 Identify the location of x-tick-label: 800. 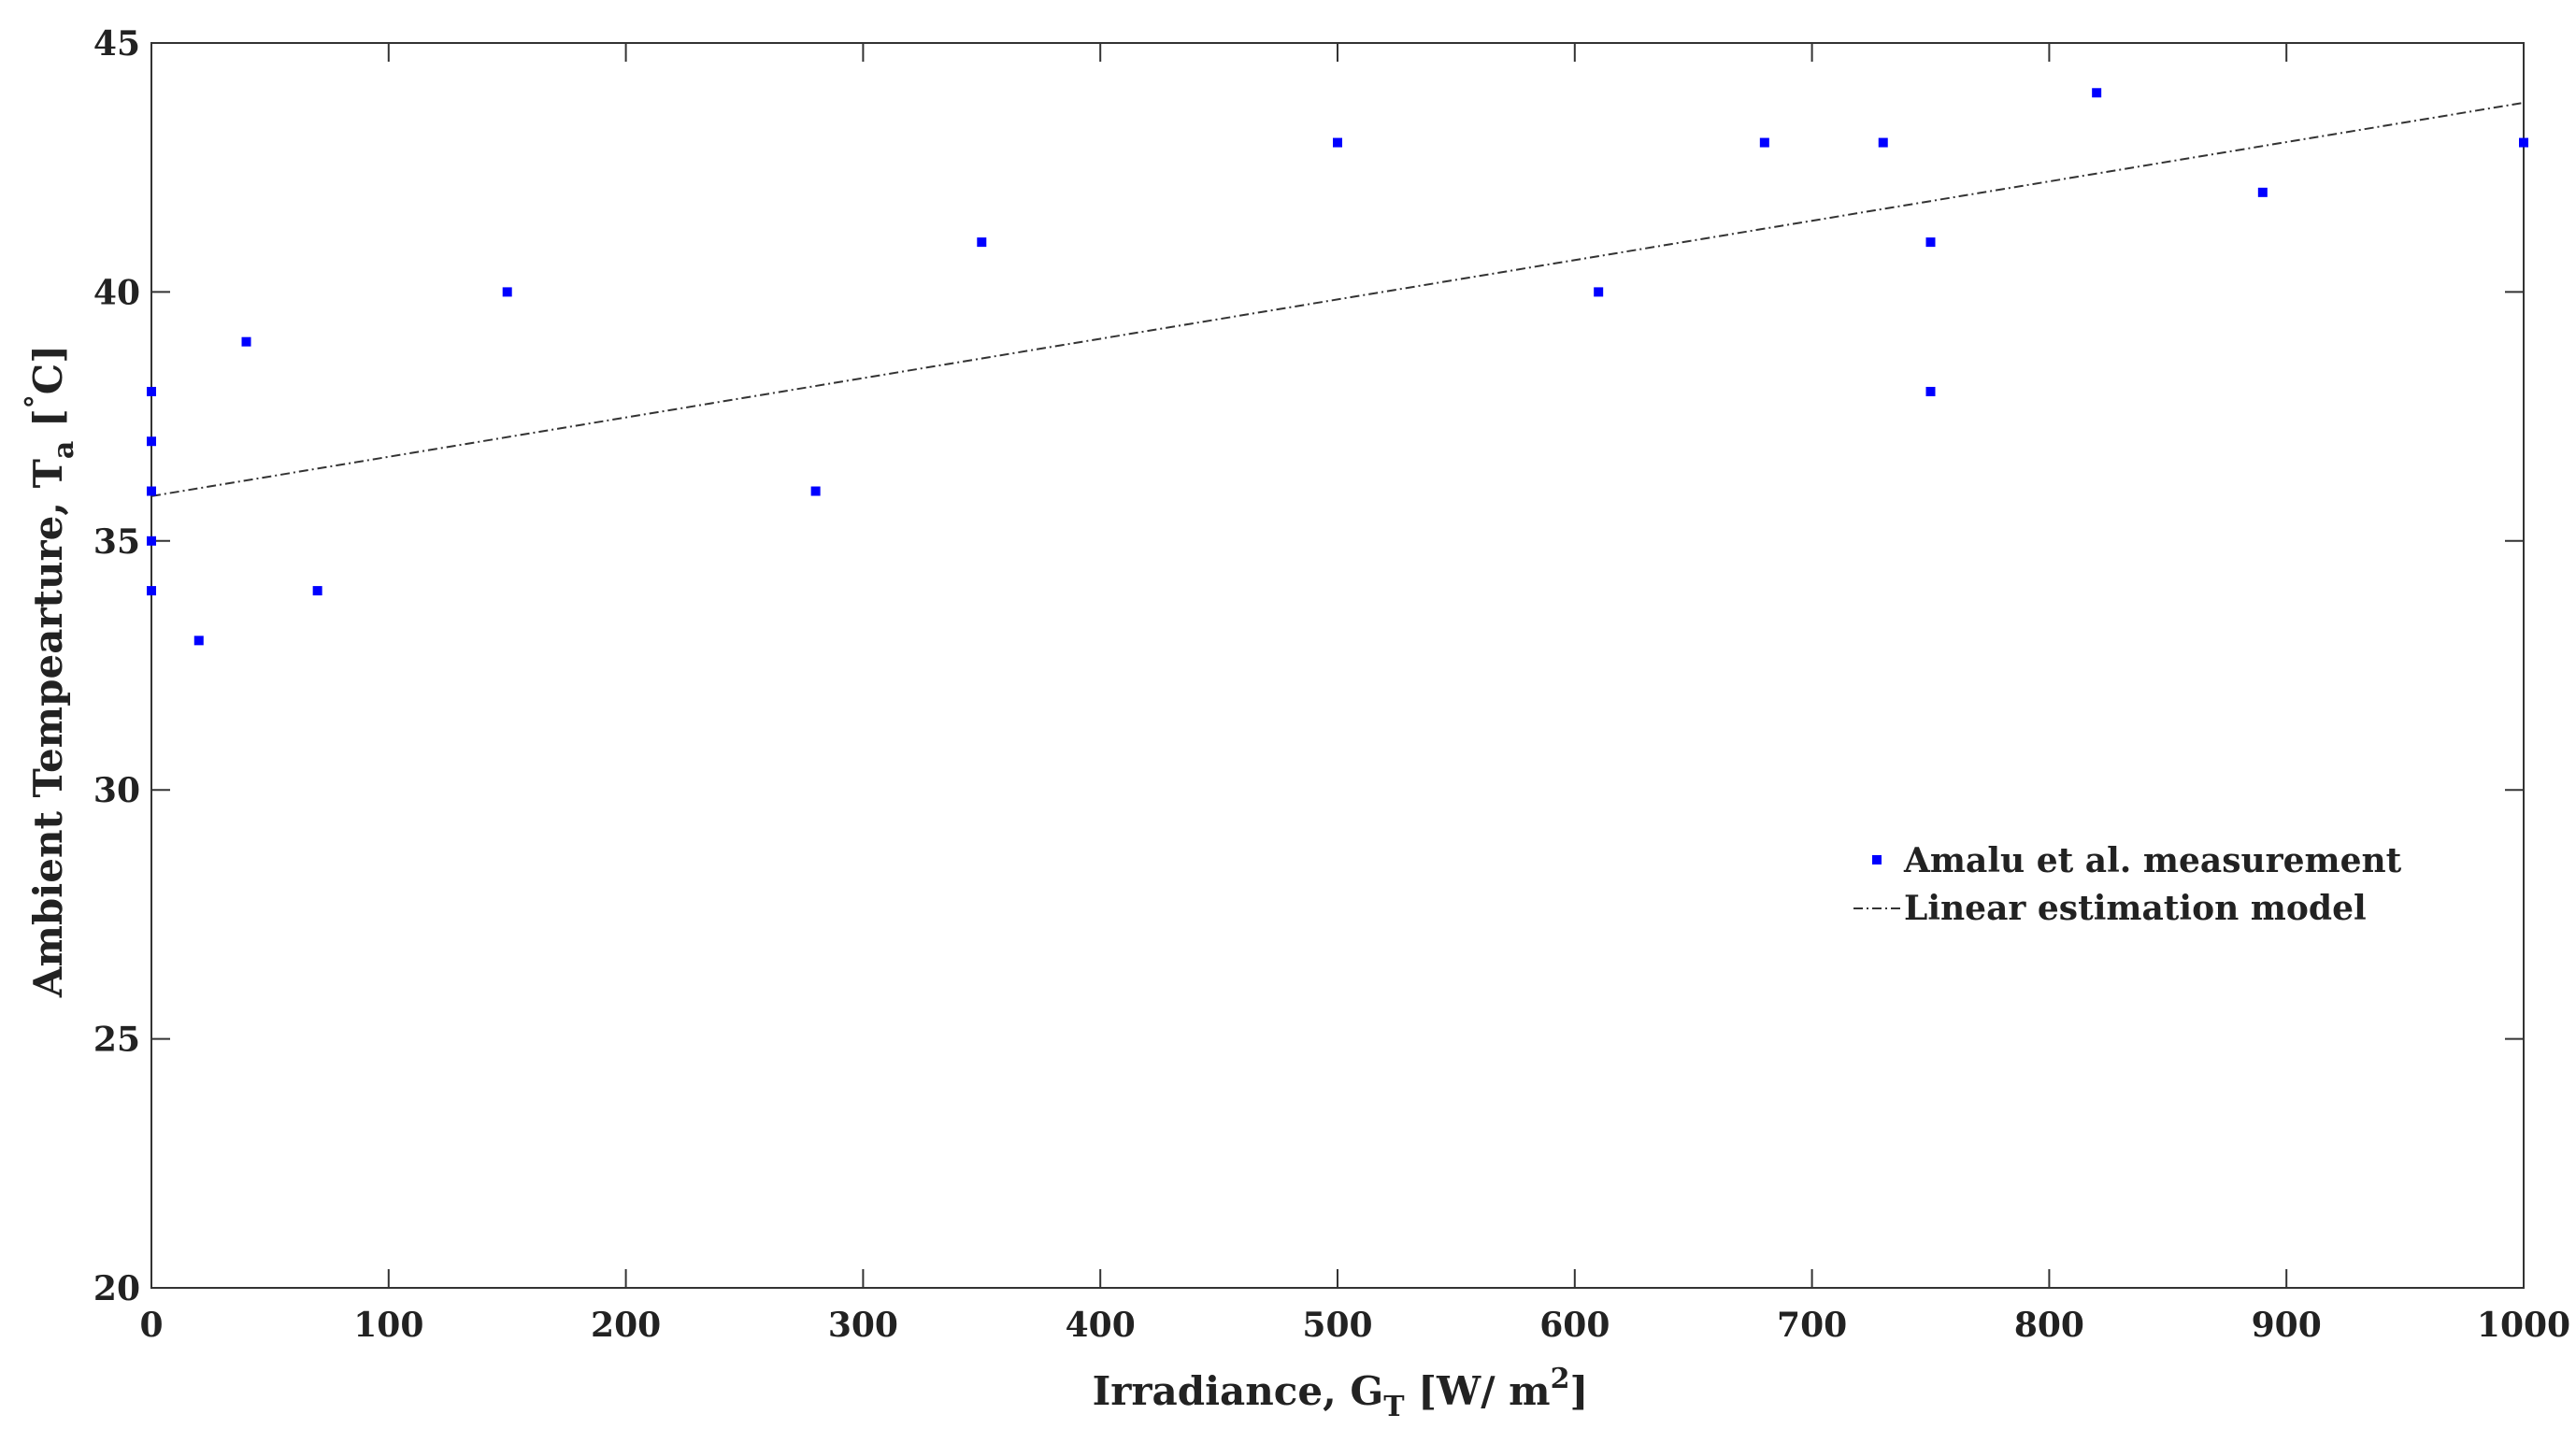
(2049, 1325).